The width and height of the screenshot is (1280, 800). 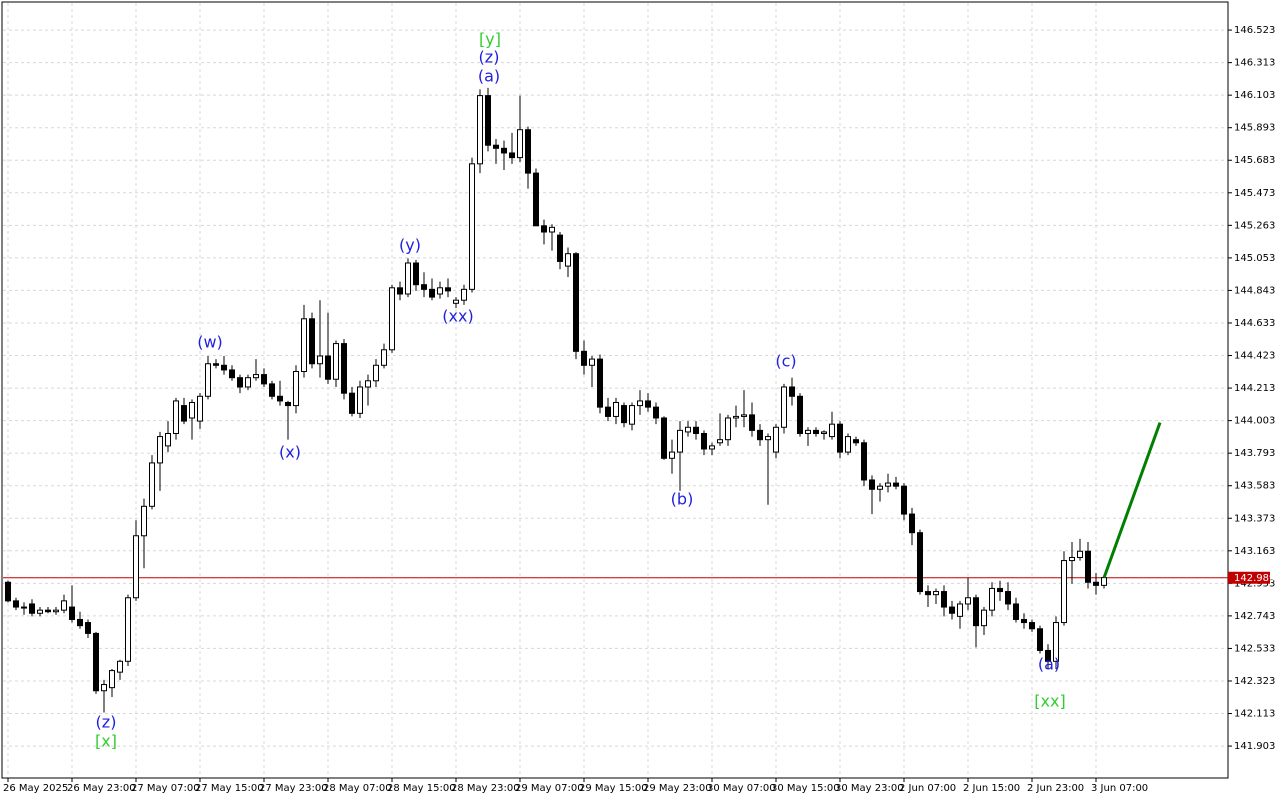 What do you see at coordinates (165, 788) in the screenshot?
I see `x-tick-label: 27 May 07:00` at bounding box center [165, 788].